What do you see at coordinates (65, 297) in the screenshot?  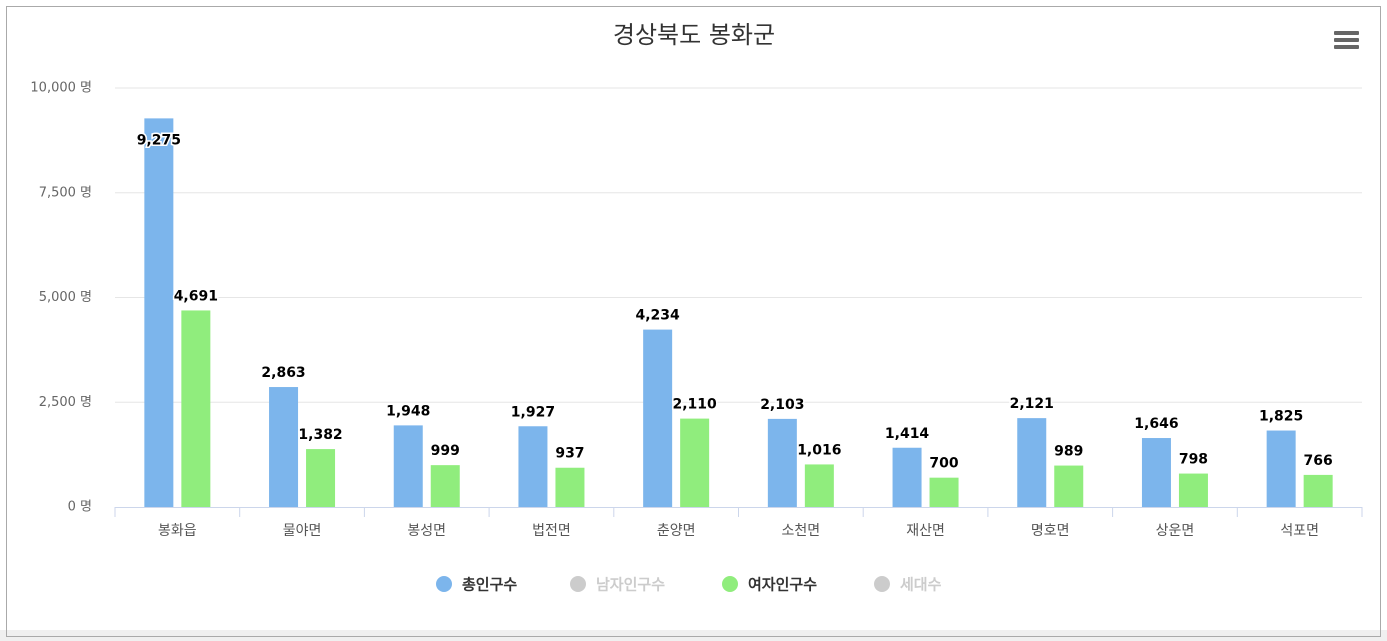 I see `y-tick-label: 5,000 명` at bounding box center [65, 297].